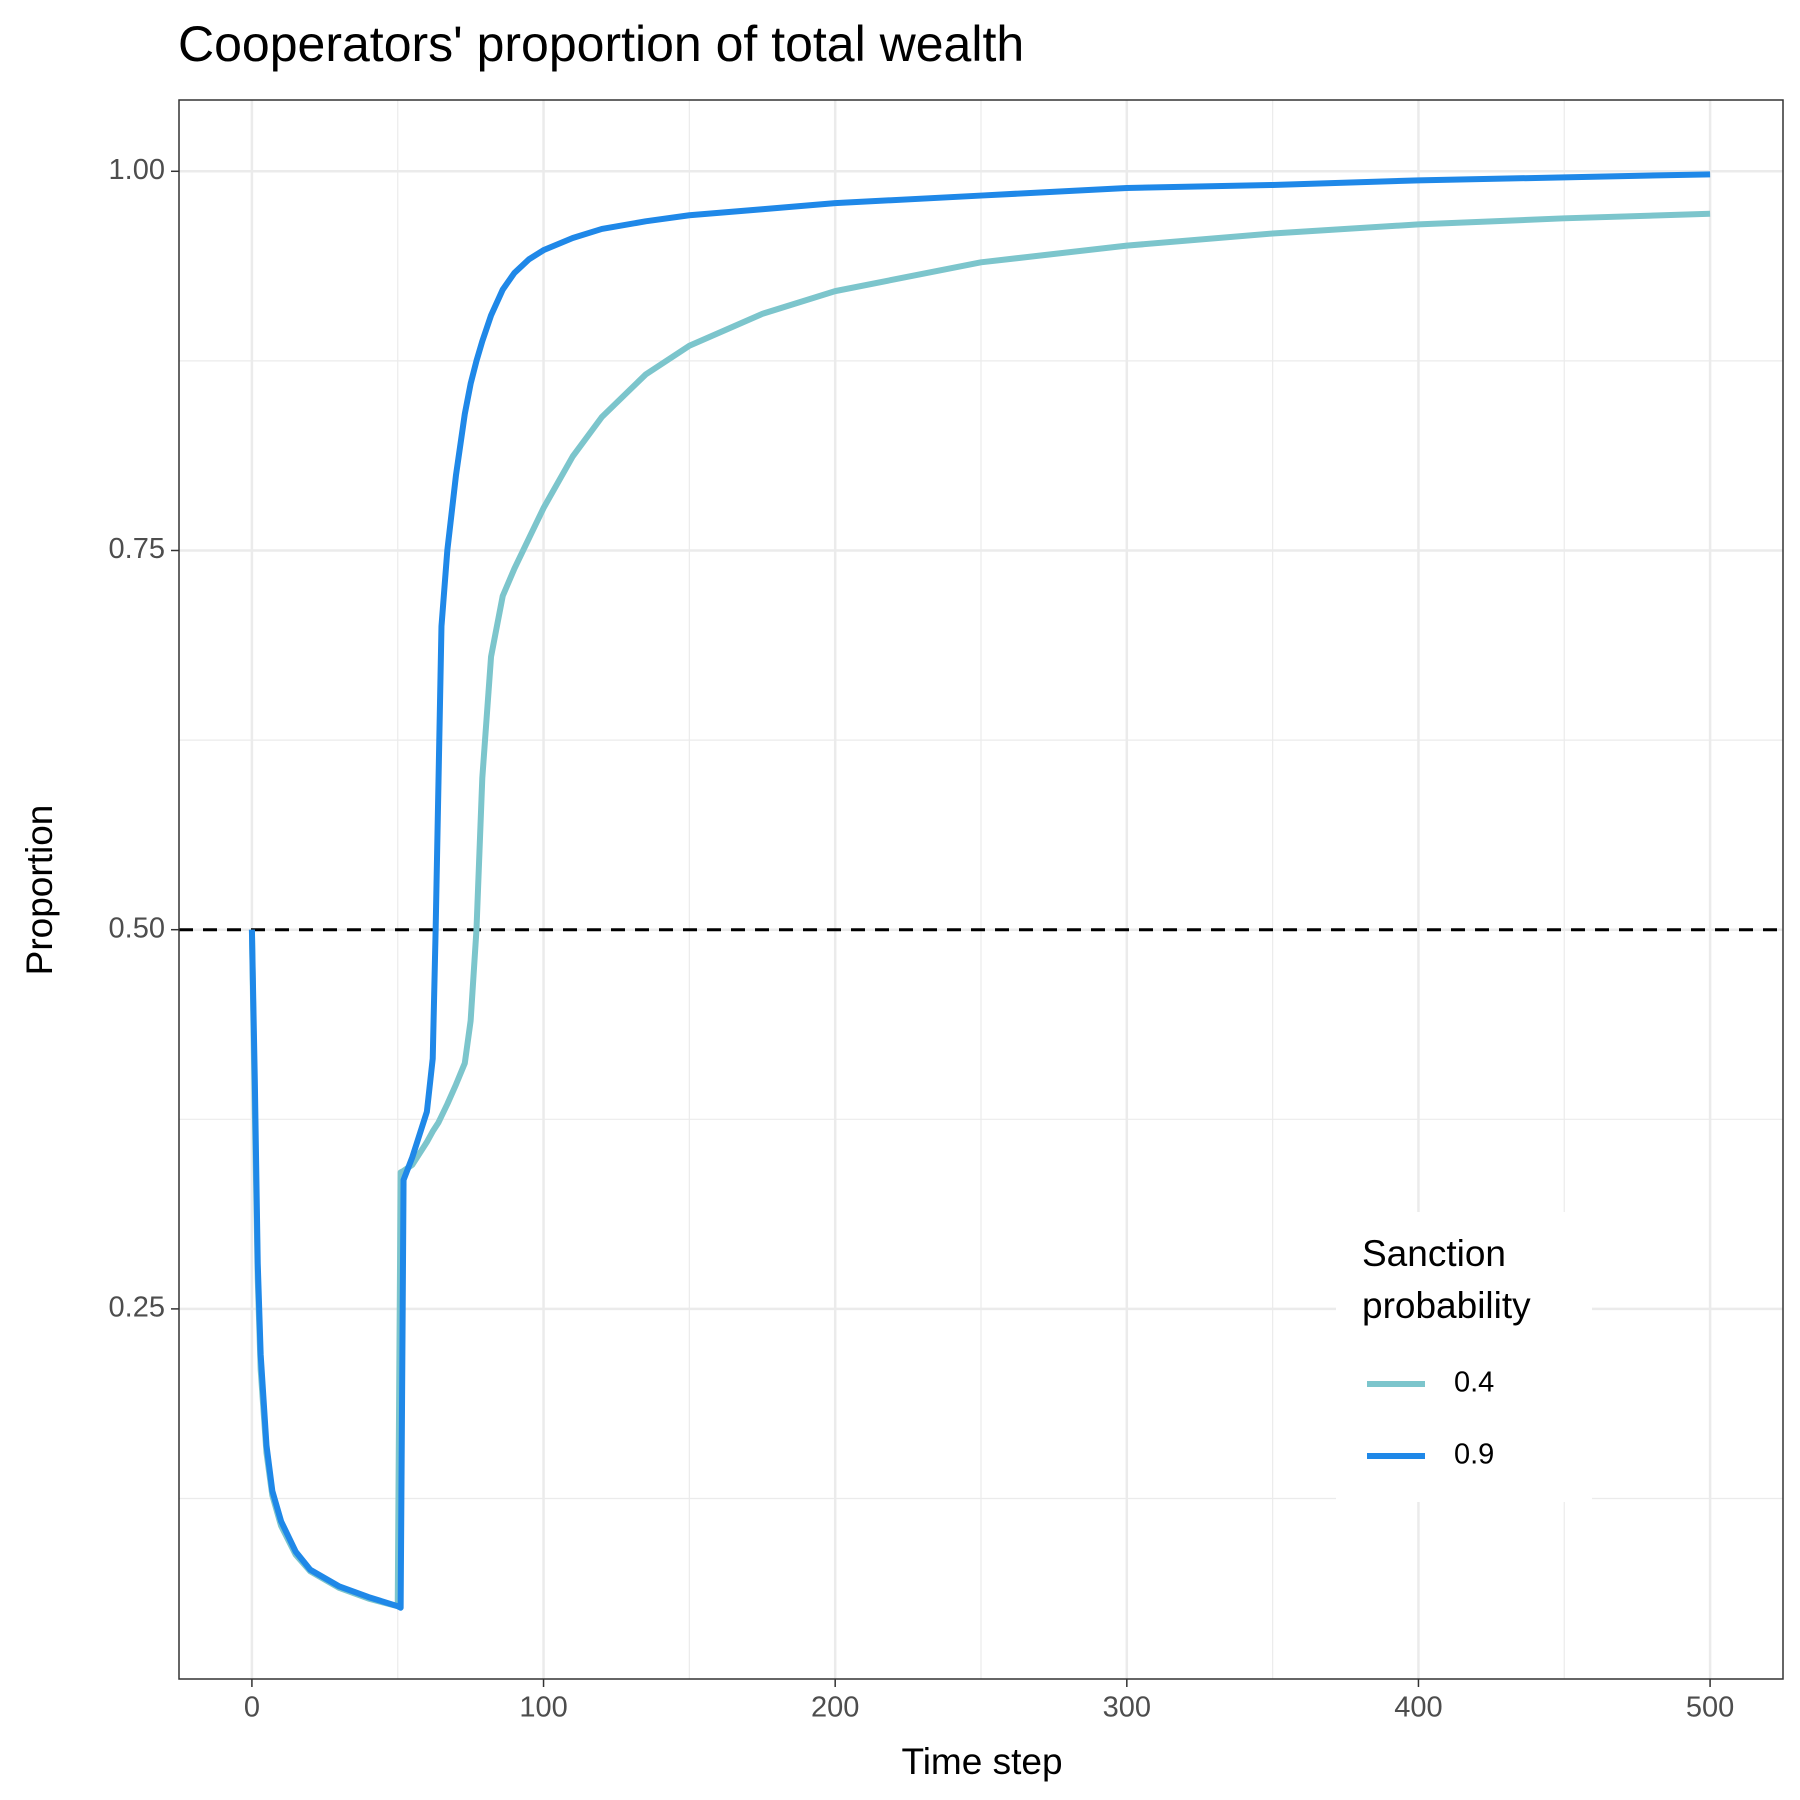 The image size is (1800, 1800). I want to click on x-tick-label: 200, so click(835, 1708).